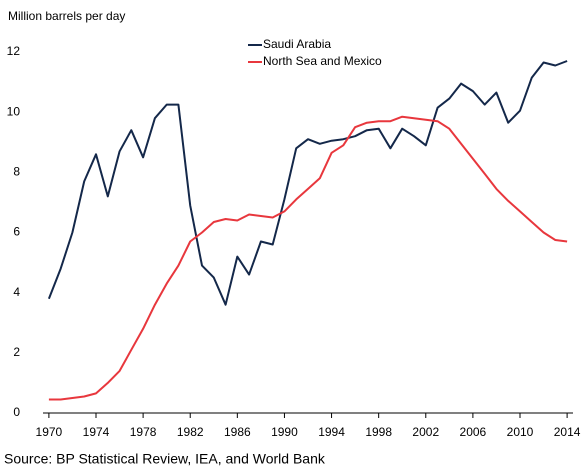  What do you see at coordinates (96, 432) in the screenshot?
I see `x-tick-label: 1974` at bounding box center [96, 432].